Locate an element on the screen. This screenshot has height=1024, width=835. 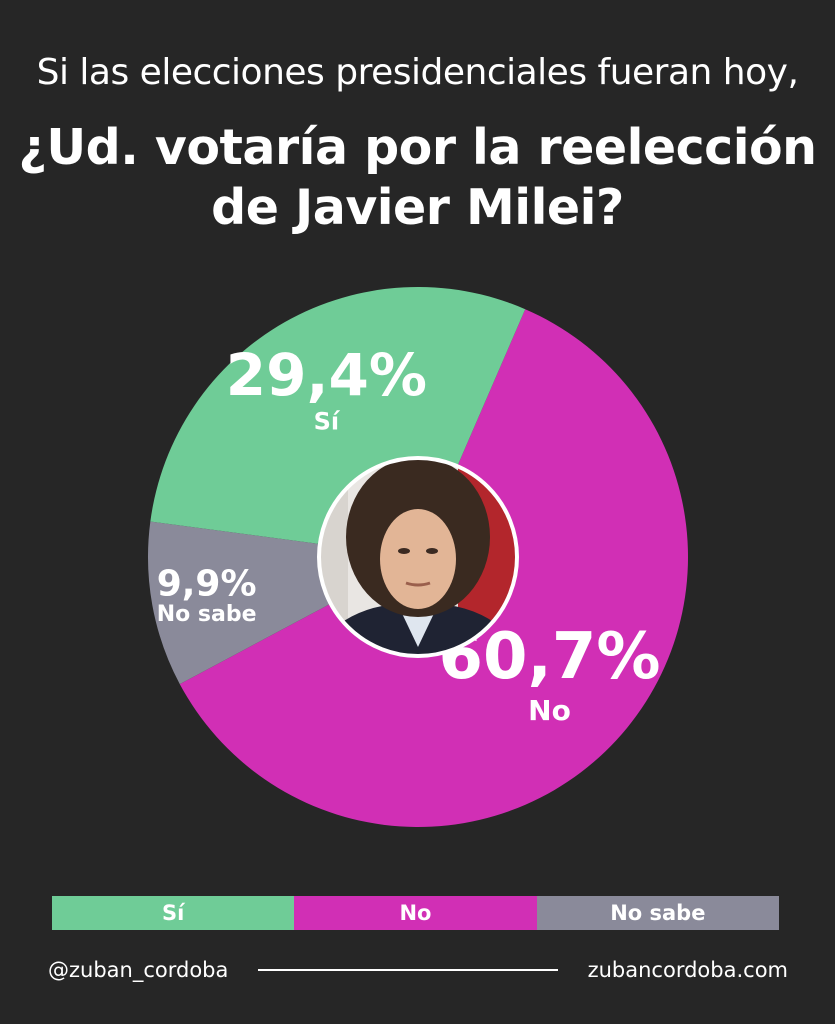
footer-divider is located at coordinates (408, 970).